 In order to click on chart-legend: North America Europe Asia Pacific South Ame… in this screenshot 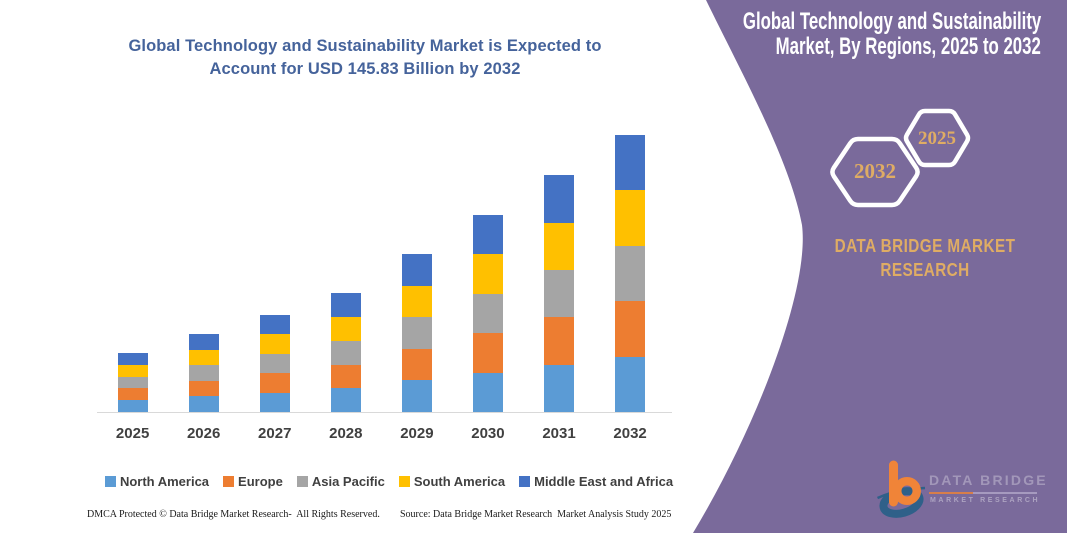, I will do `click(389, 481)`.